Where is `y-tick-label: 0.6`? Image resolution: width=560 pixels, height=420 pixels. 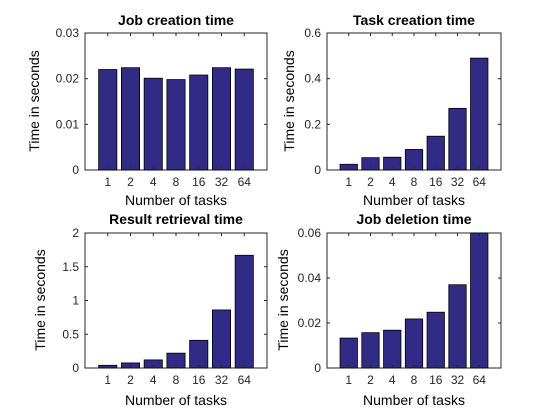
y-tick-label: 0.6 is located at coordinates (312, 33).